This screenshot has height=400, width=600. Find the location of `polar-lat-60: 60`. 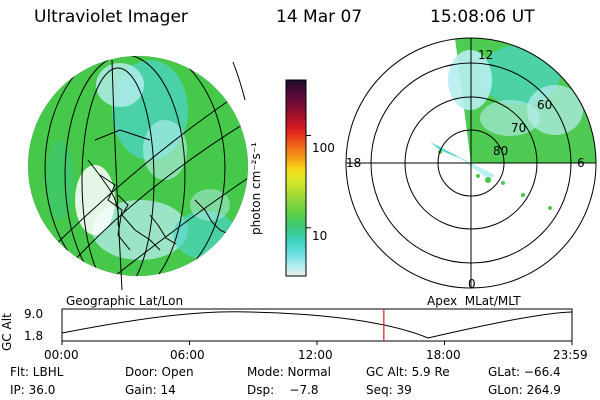

polar-lat-60: 60 is located at coordinates (545, 105).